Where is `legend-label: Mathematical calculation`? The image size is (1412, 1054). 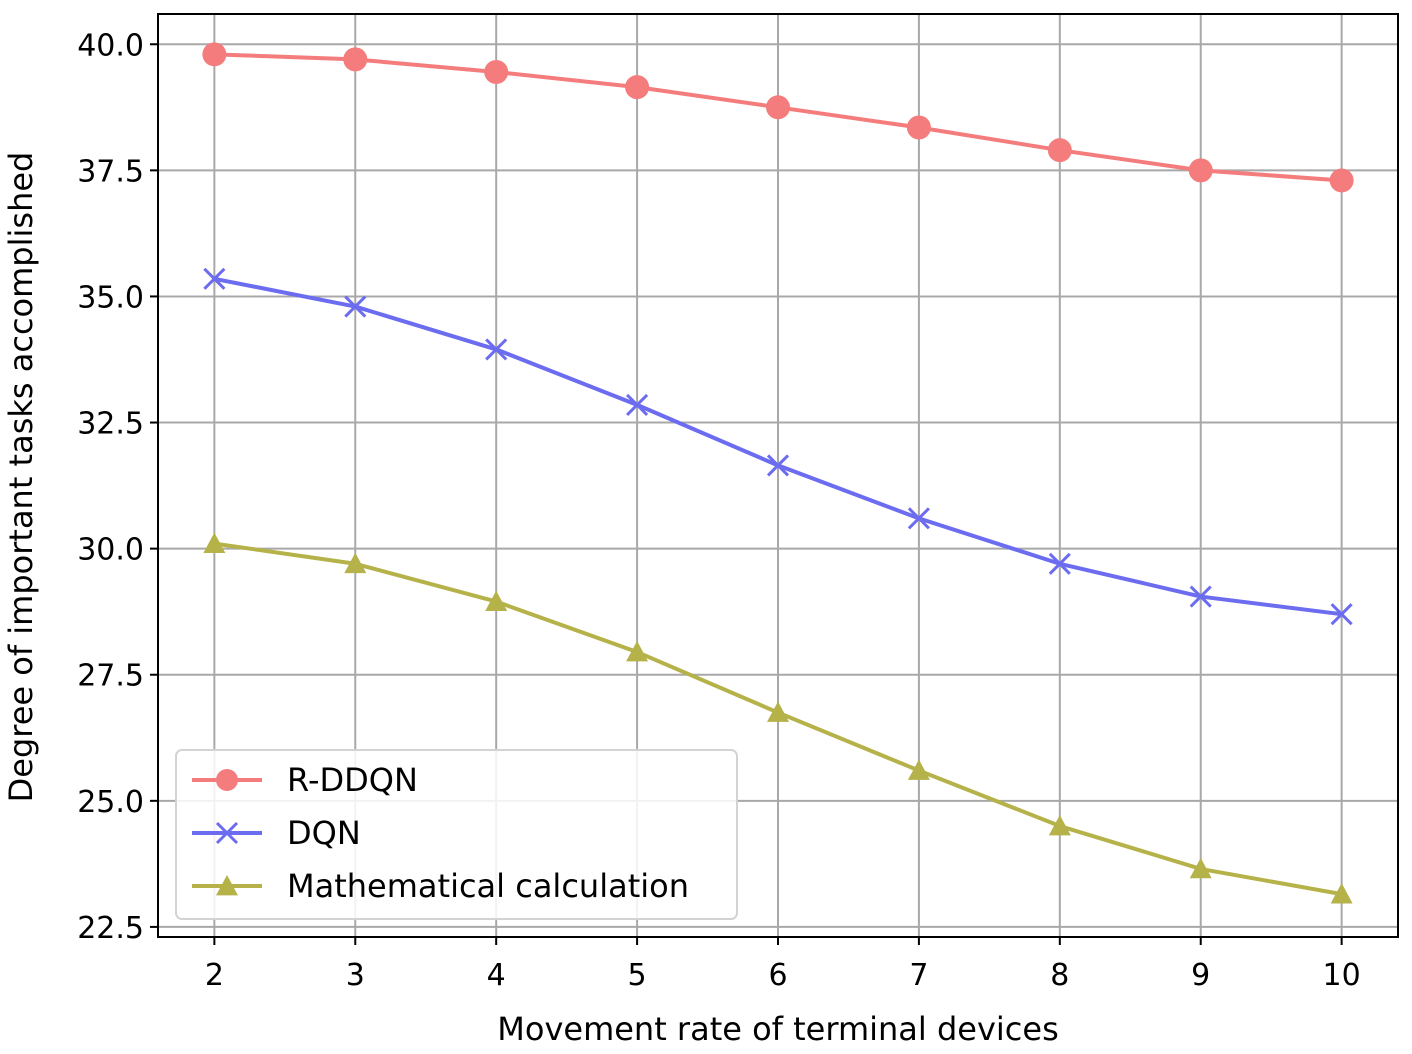 legend-label: Mathematical calculation is located at coordinates (488, 886).